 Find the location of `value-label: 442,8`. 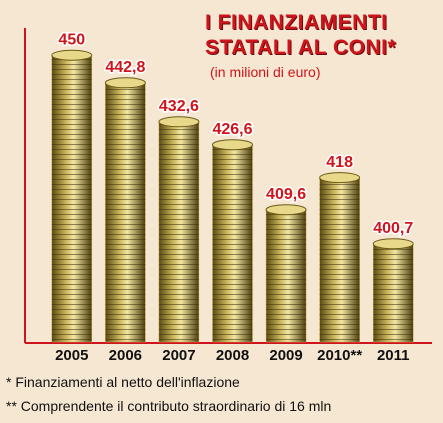

value-label: 442,8 is located at coordinates (125, 67).